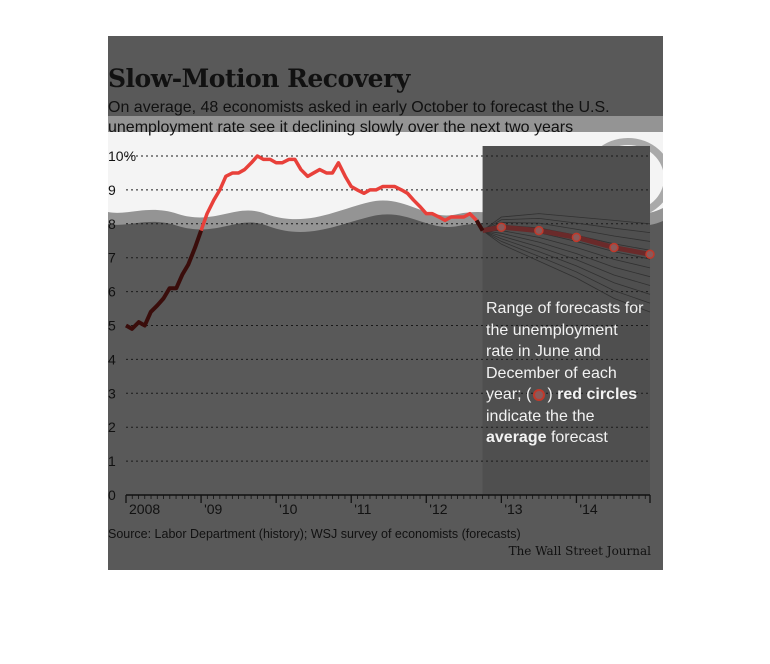 This screenshot has width=770, height=664. I want to click on y-tick-label: 4, so click(112, 359).